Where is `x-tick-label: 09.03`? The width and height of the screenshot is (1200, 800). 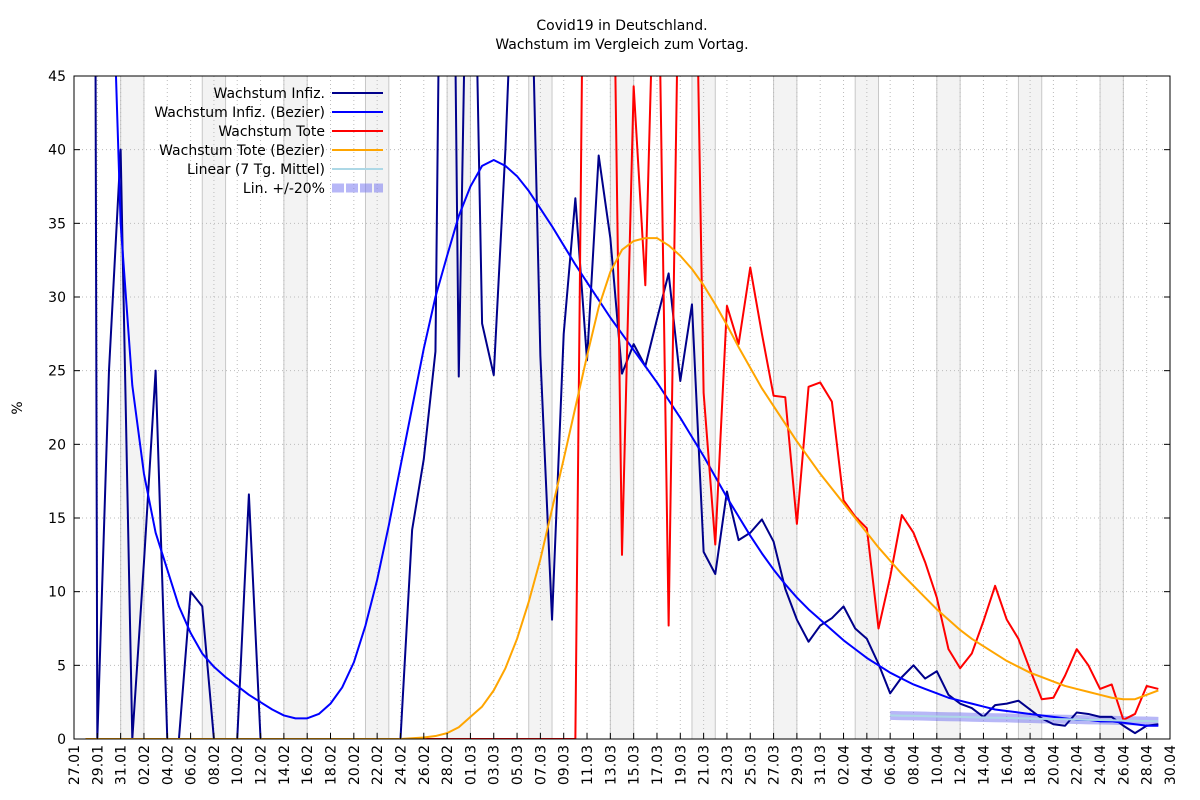 x-tick-label: 09.03 is located at coordinates (565, 765).